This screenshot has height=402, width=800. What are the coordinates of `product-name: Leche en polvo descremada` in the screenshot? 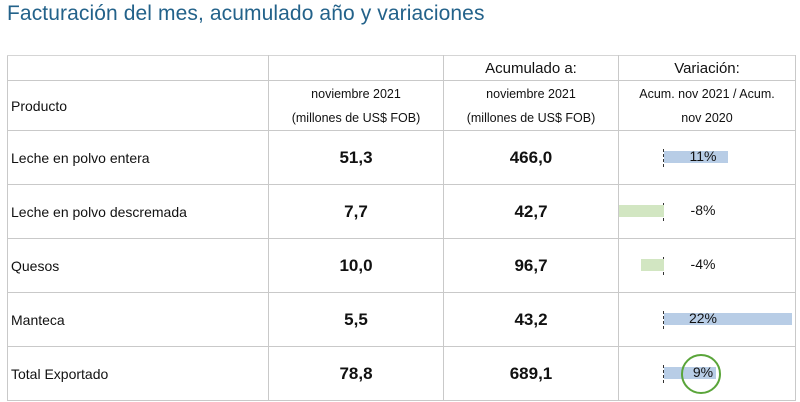 It's located at (138, 211).